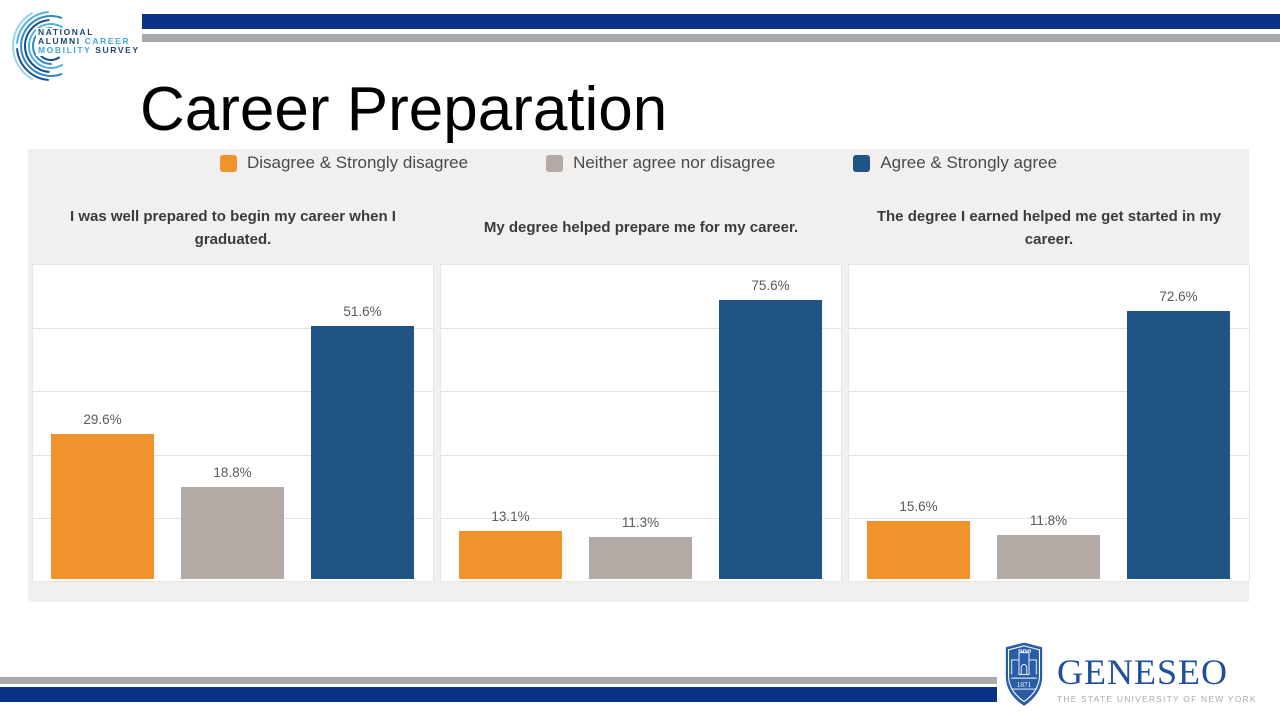  Describe the element at coordinates (102, 419) in the screenshot. I see `bar-value-label: 29.6%` at that location.